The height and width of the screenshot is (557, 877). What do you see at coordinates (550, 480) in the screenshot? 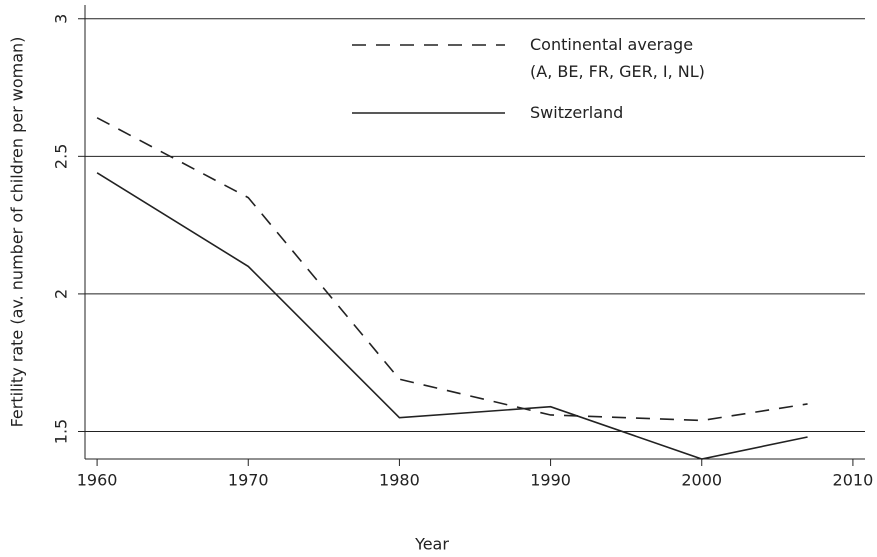
I see `x-tick-label: 1990` at bounding box center [550, 480].